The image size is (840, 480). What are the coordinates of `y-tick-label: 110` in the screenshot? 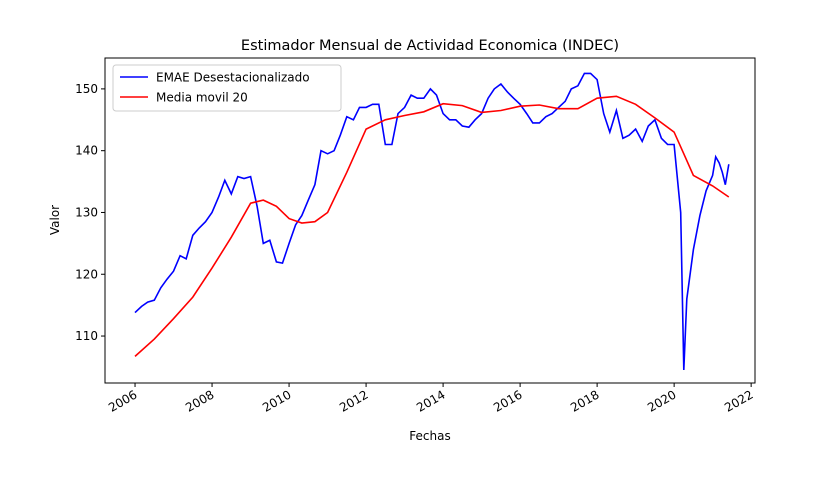 It's located at (86, 336).